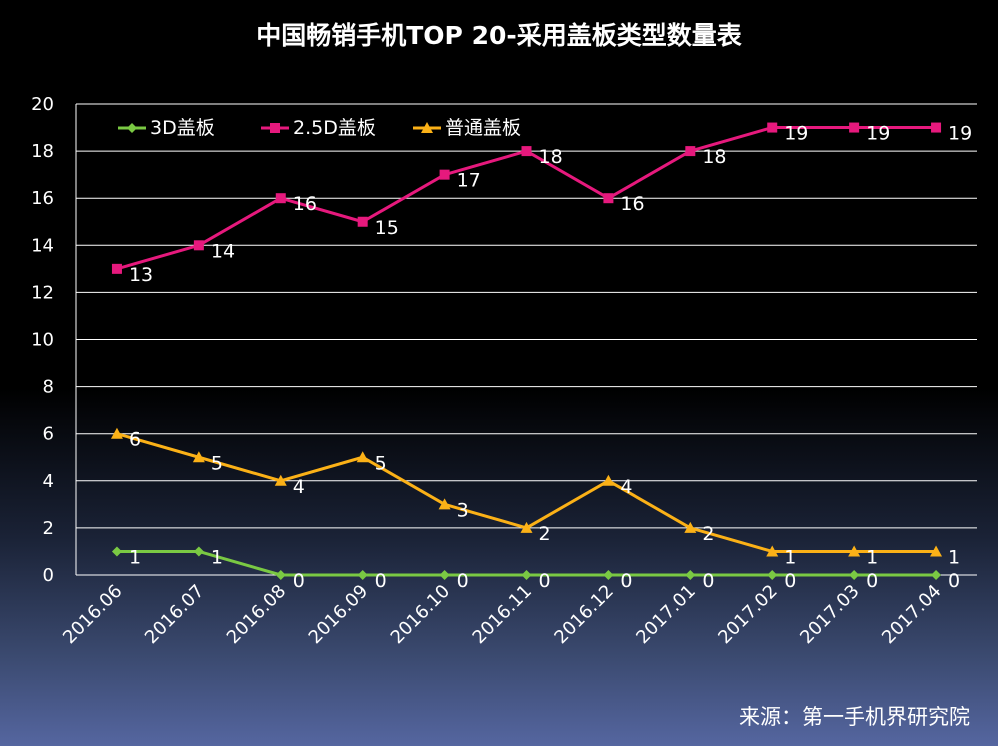  What do you see at coordinates (42, 104) in the screenshot?
I see `y-tick-label: 20` at bounding box center [42, 104].